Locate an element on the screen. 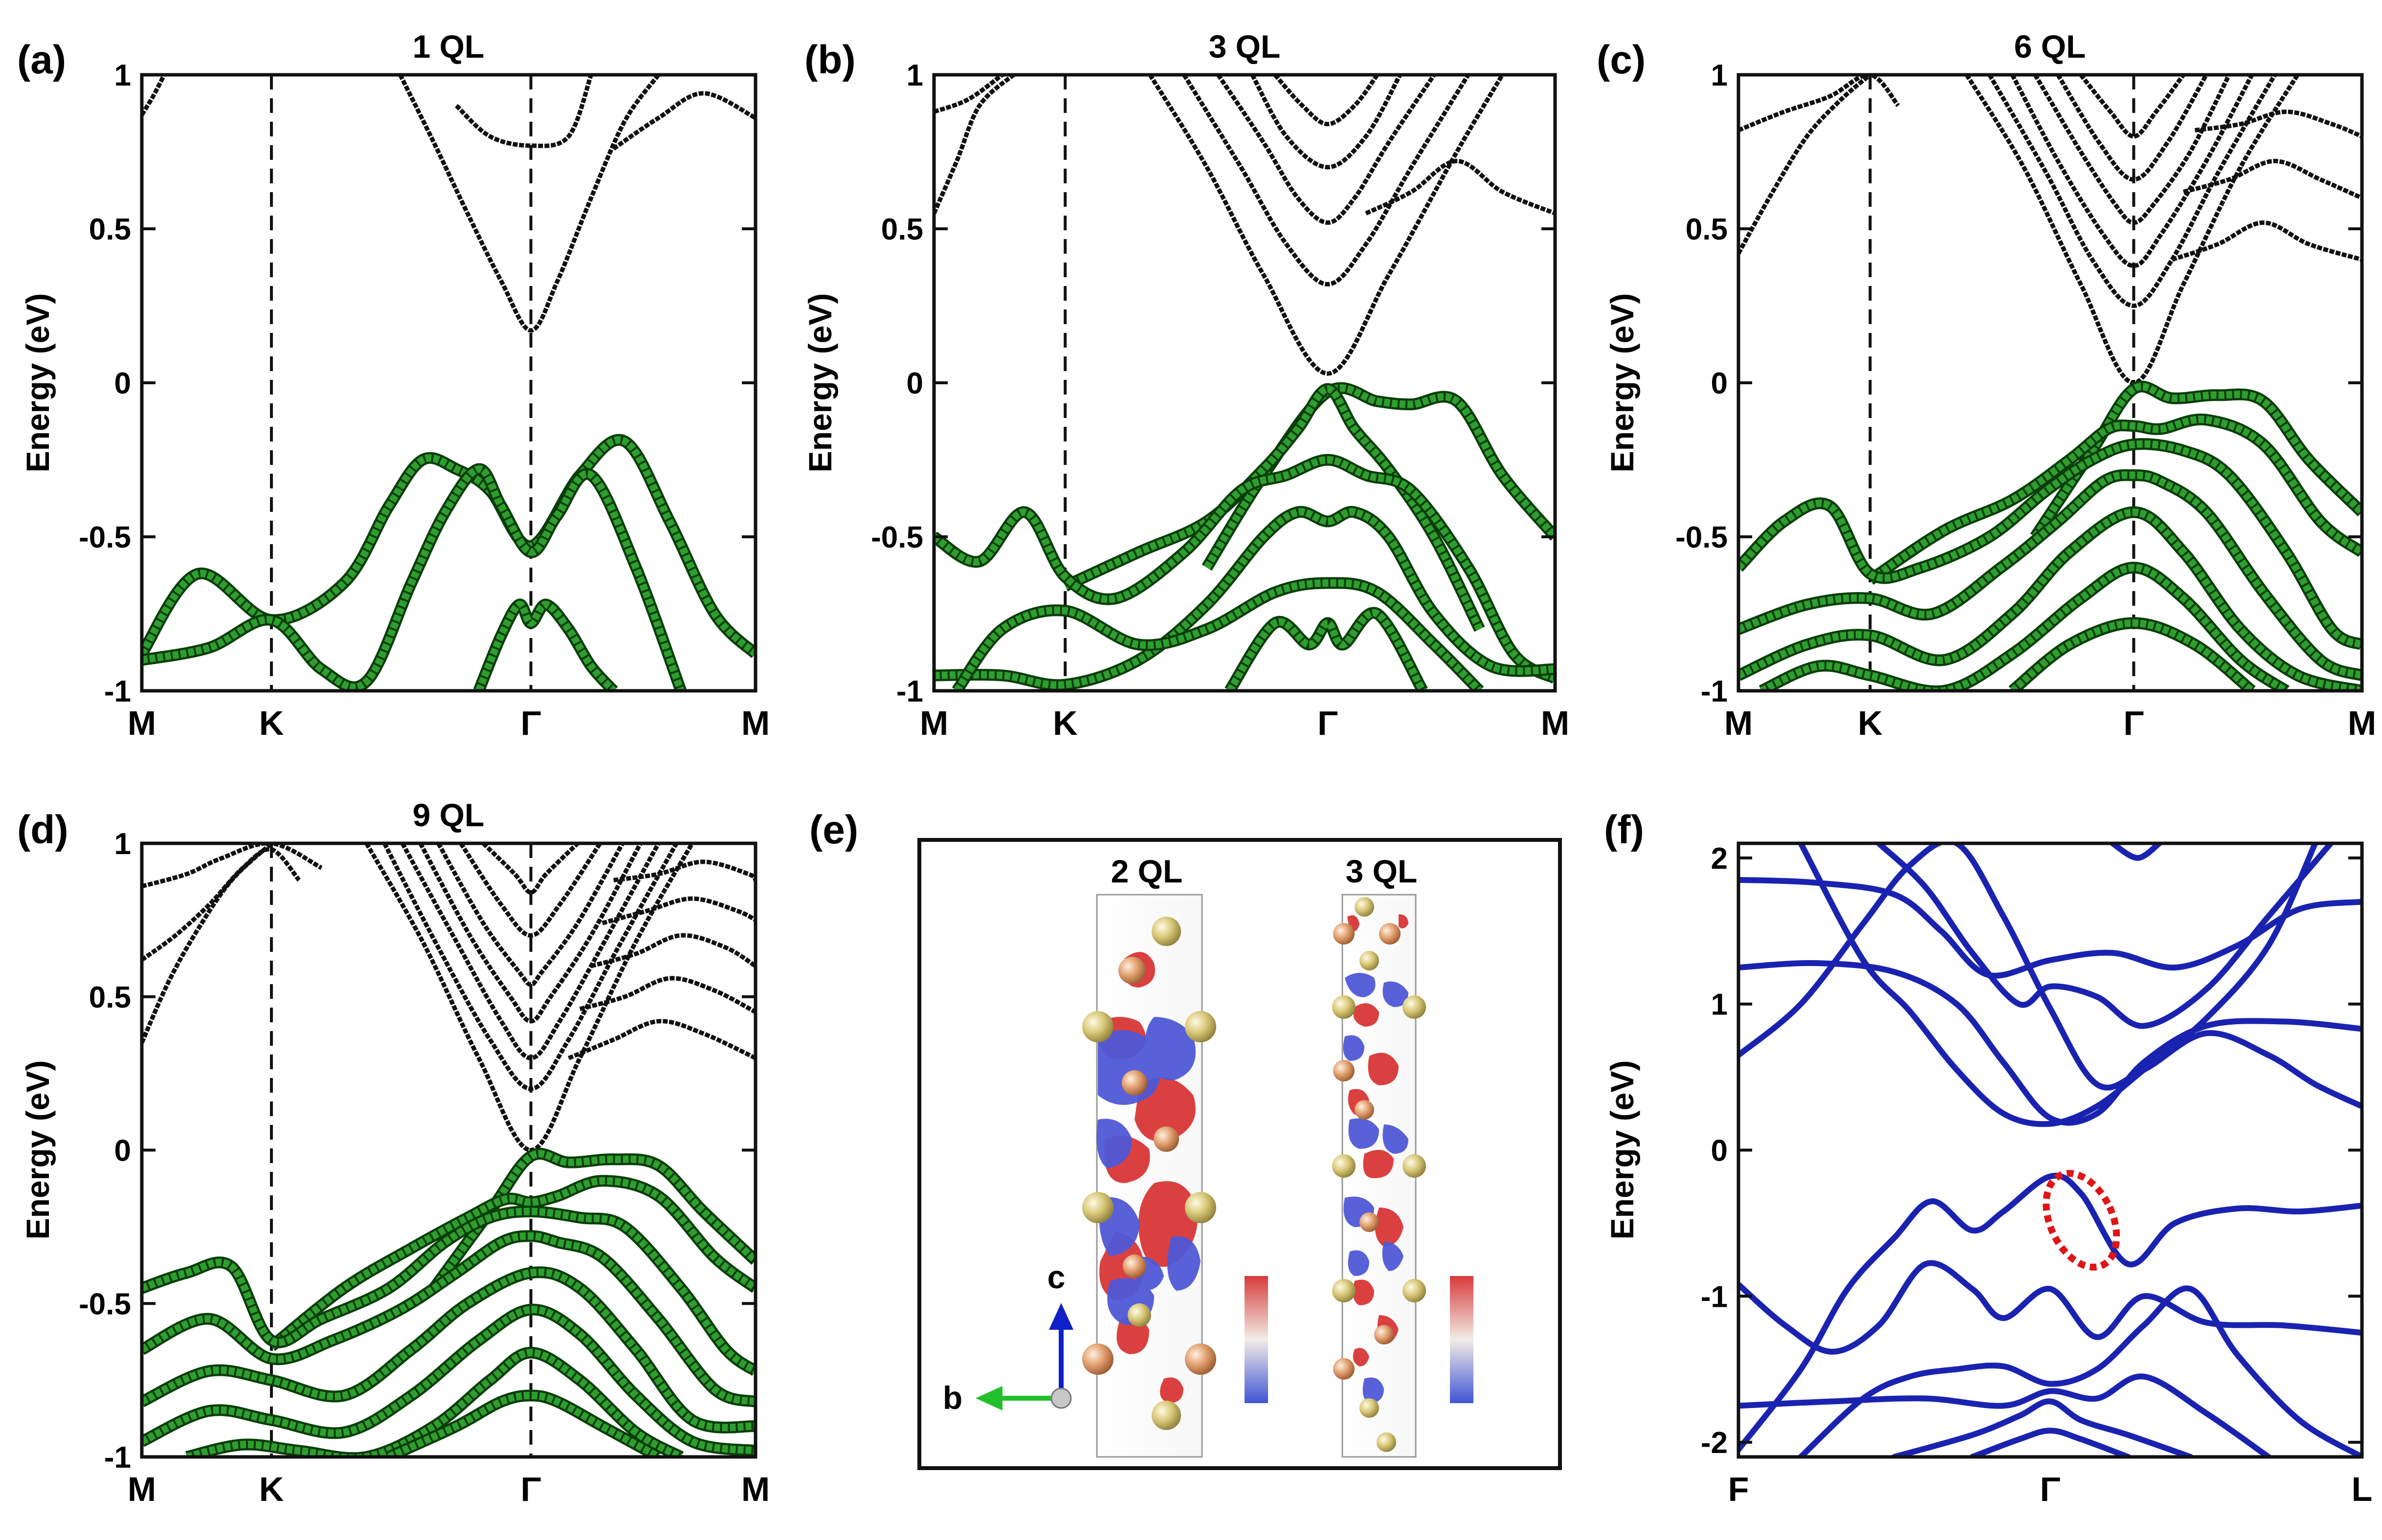  conduction-band-cond-M is located at coordinates (975, 145).